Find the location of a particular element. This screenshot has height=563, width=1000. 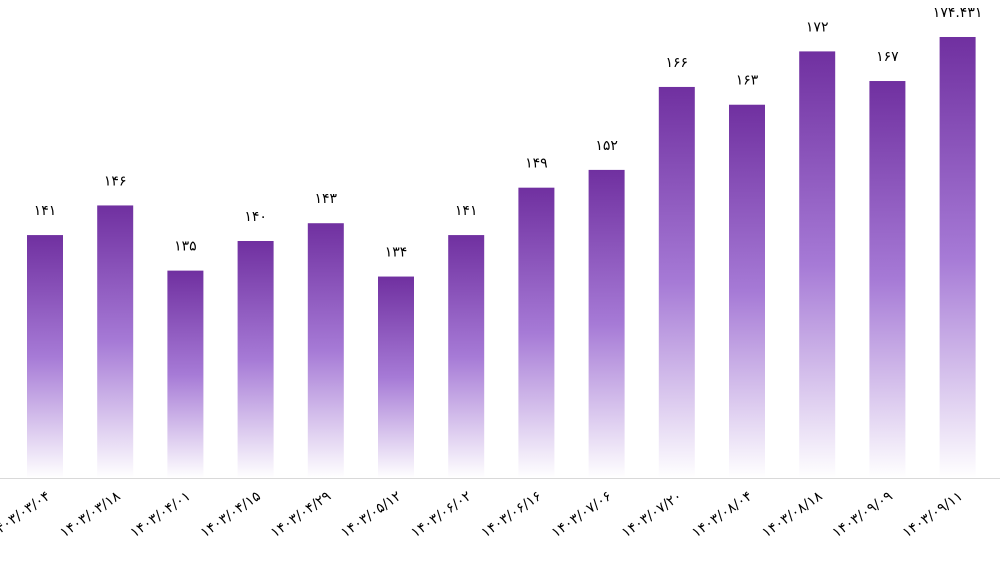

x-tick-label: ۱۴۰۳/۰۳/۱۸ is located at coordinates (90, 514).